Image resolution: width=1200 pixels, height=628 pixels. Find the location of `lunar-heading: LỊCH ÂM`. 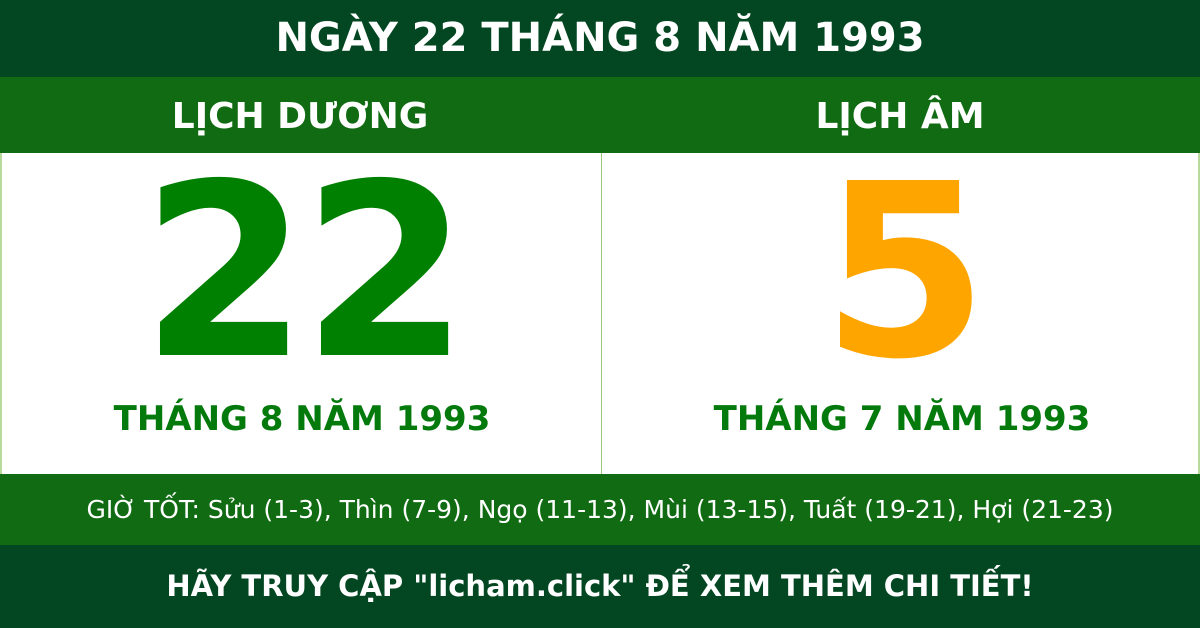

lunar-heading: LỊCH ÂM is located at coordinates (900, 116).